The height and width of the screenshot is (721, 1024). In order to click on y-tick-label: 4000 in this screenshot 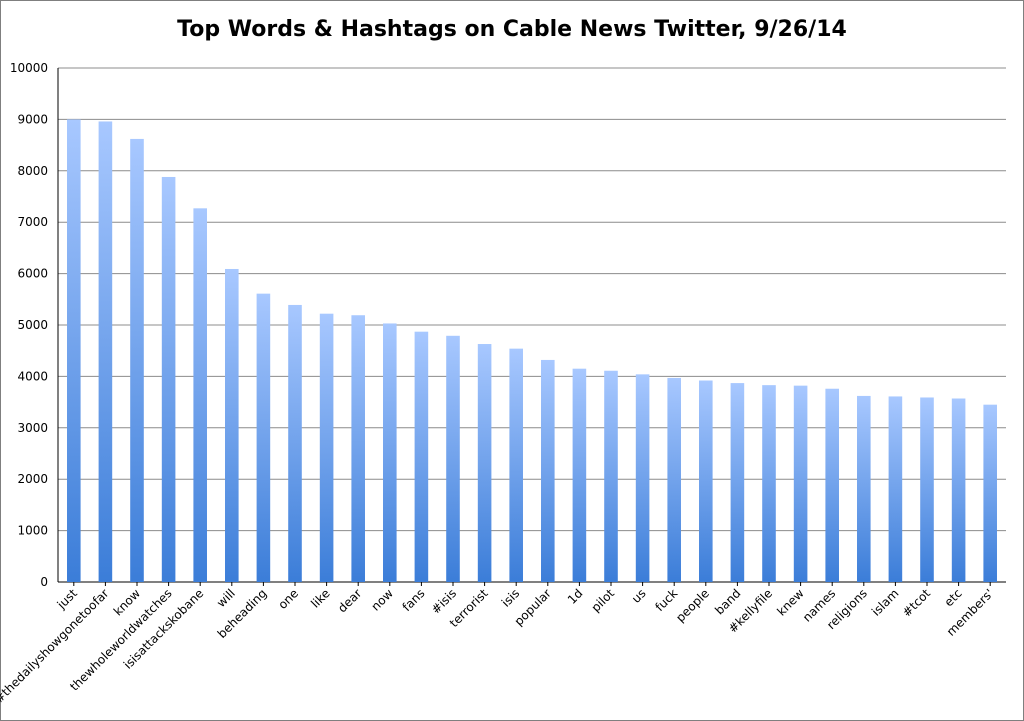, I will do `click(32, 376)`.